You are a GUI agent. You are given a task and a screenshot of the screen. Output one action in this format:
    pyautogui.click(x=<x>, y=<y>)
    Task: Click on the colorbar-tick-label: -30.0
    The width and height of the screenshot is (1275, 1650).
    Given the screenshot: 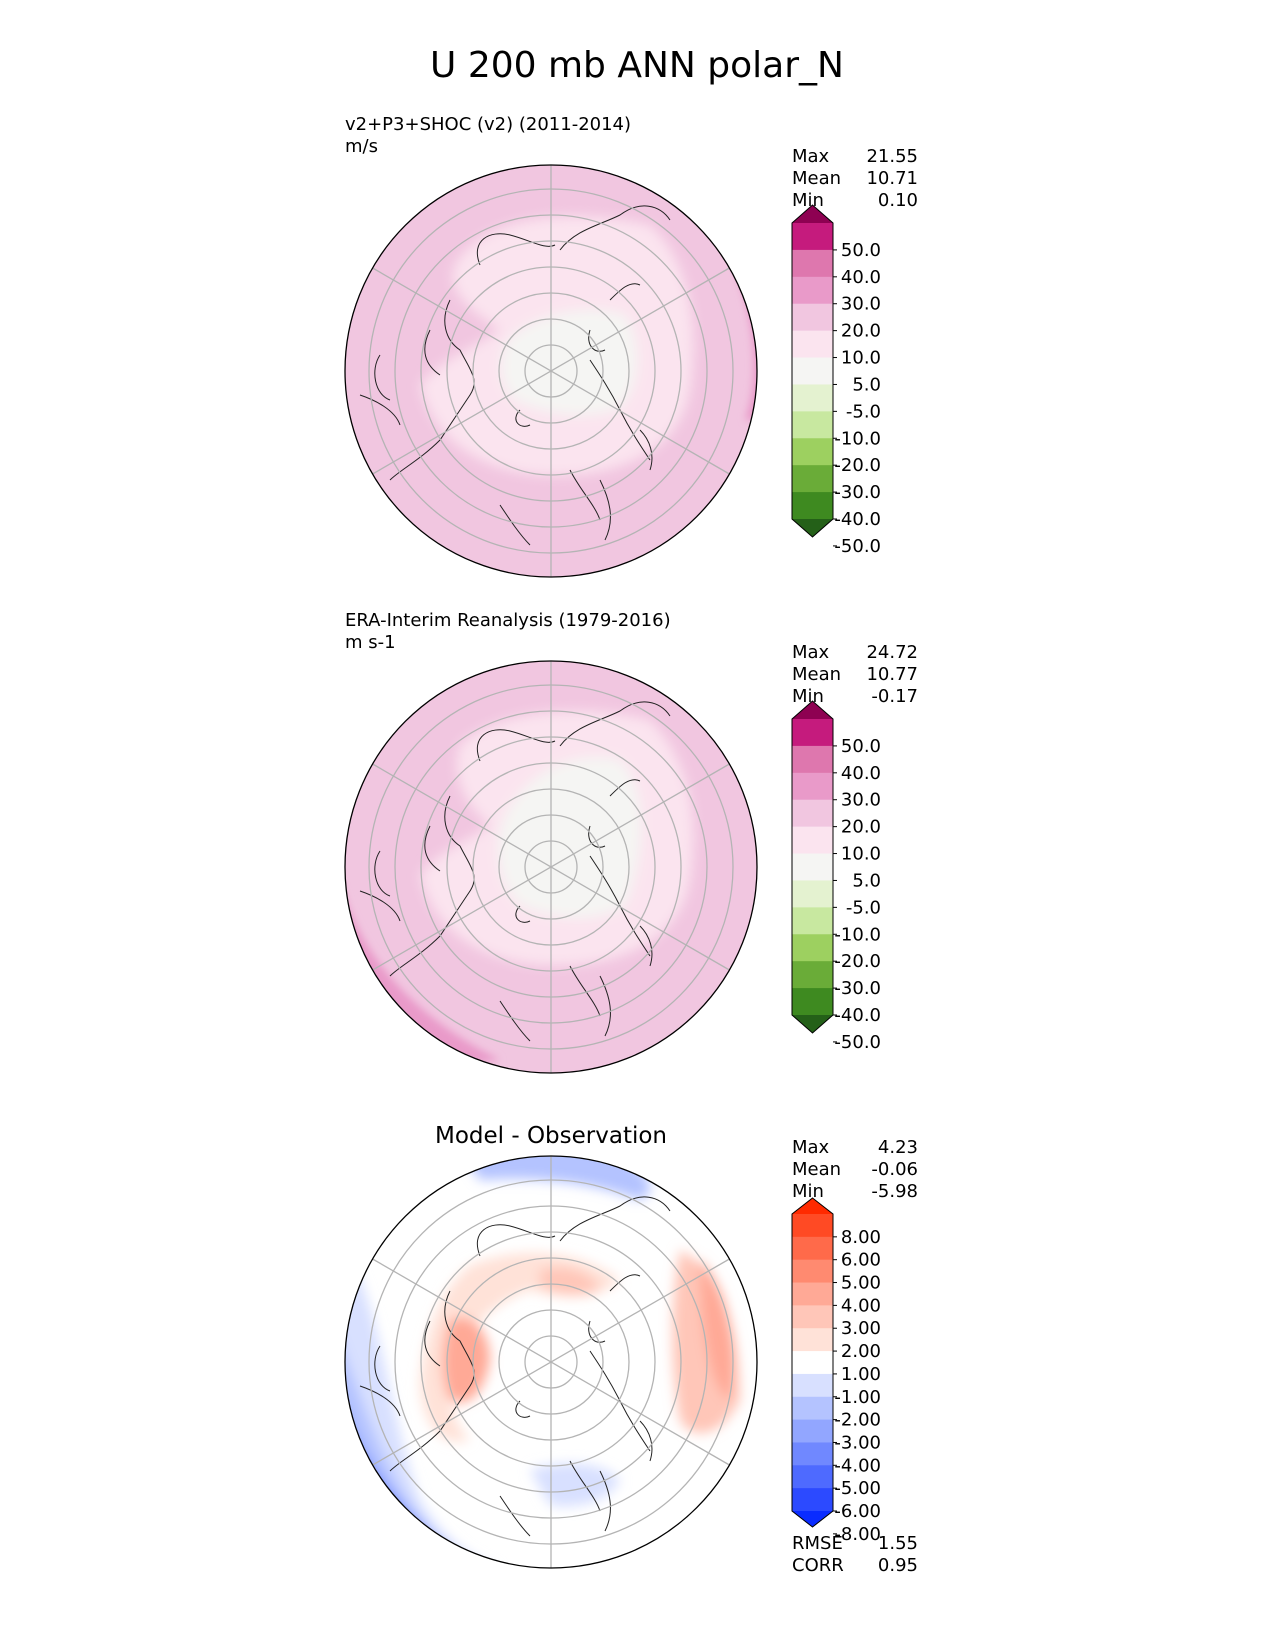 What is the action you would take?
    pyautogui.click(x=857, y=492)
    